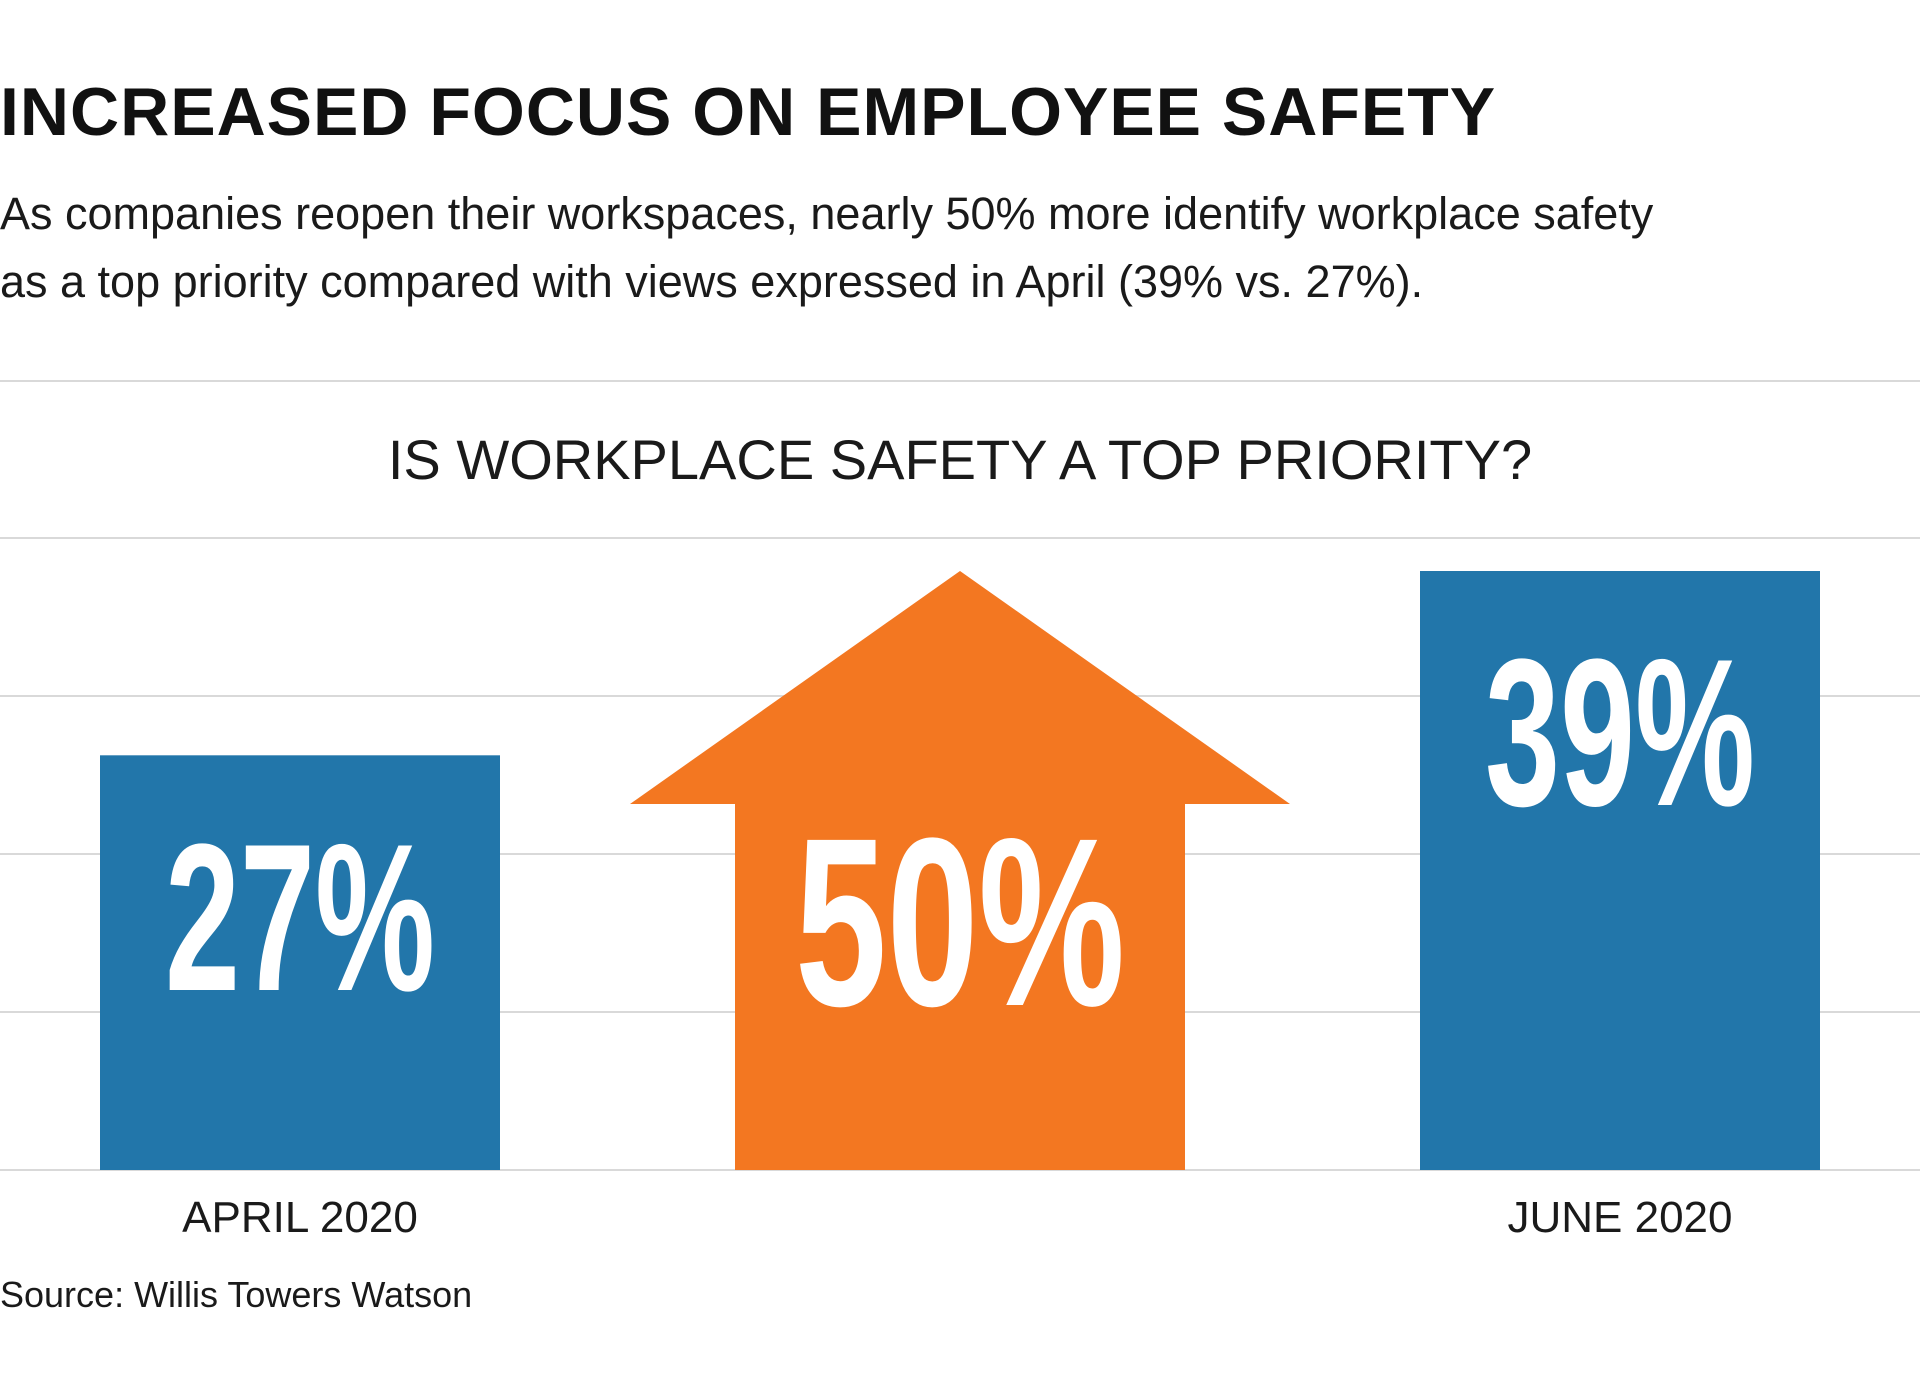 The width and height of the screenshot is (1920, 1400). I want to click on category-label-1: JUNE 2020, so click(1619, 1217).